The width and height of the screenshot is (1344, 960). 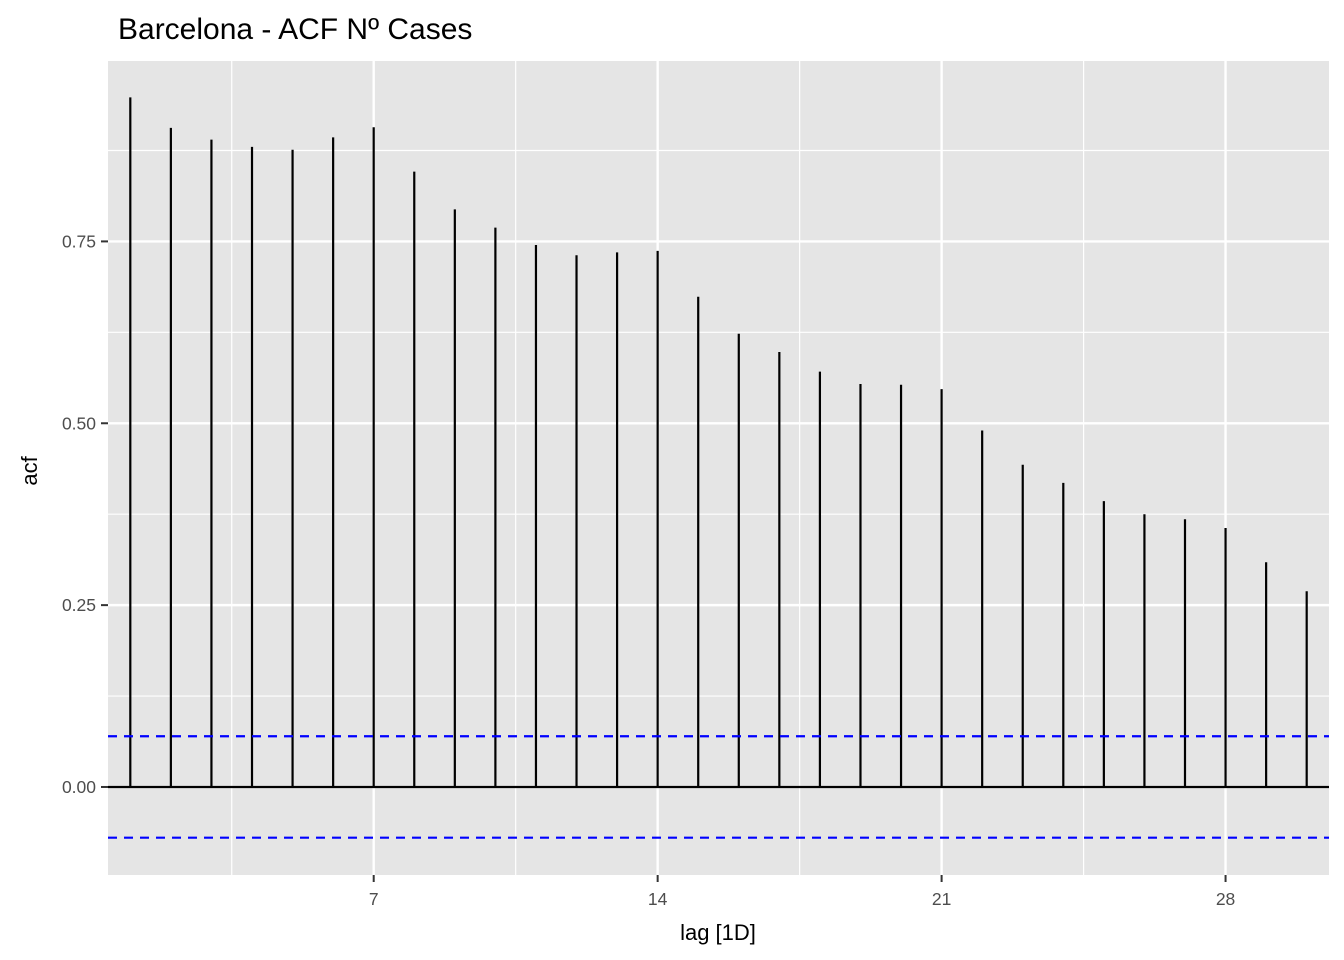 What do you see at coordinates (1225, 899) in the screenshot?
I see `x-tick-label-3: 28` at bounding box center [1225, 899].